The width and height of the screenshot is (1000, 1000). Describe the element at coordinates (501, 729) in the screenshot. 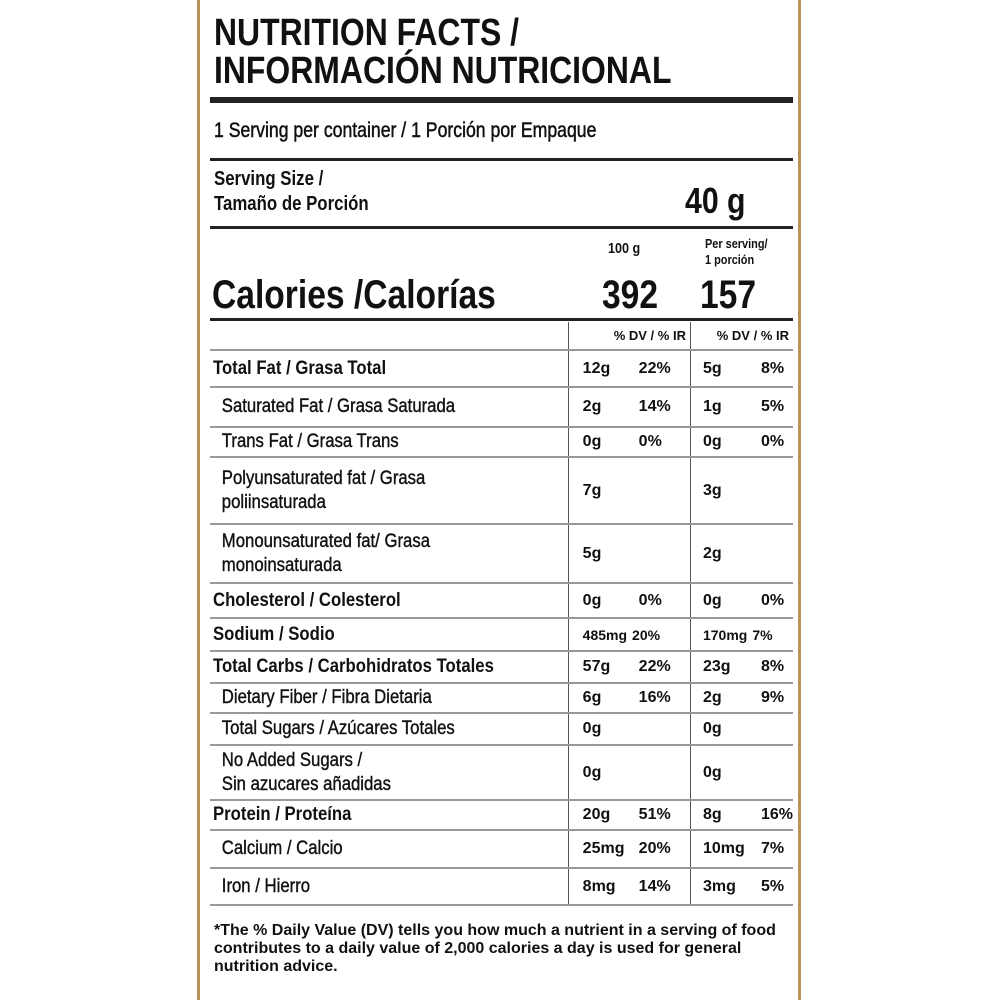

I see `table-row: Total Sugars / Azúcares Totales 0g 0g` at that location.